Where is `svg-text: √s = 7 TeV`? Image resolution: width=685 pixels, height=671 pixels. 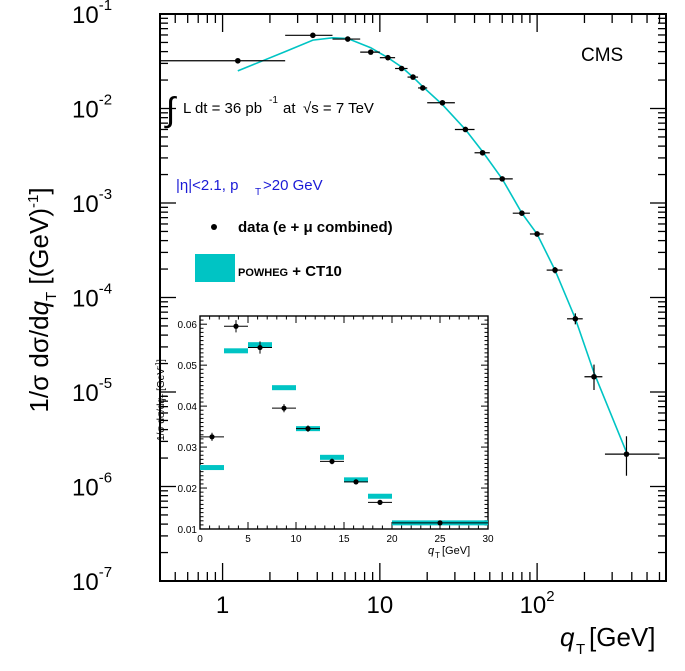
svg-text: √s = 7 TeV is located at coordinates (338, 108).